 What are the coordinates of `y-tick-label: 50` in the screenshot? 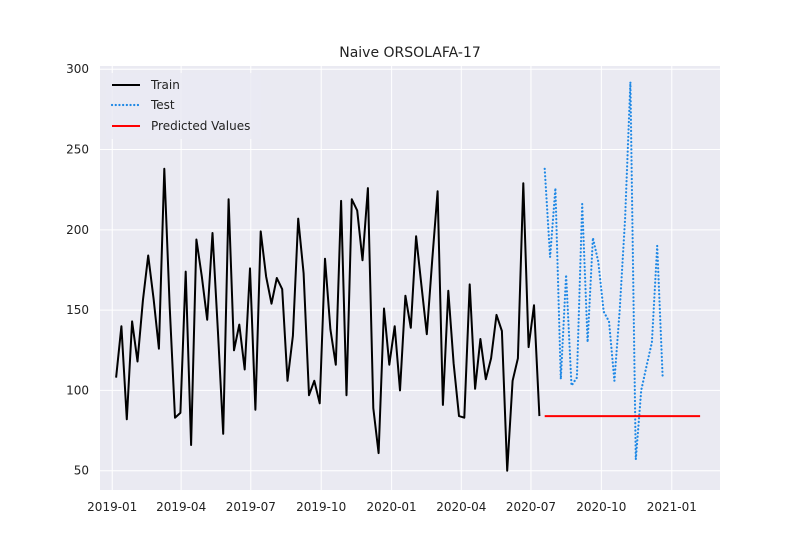 It's located at (81, 471).